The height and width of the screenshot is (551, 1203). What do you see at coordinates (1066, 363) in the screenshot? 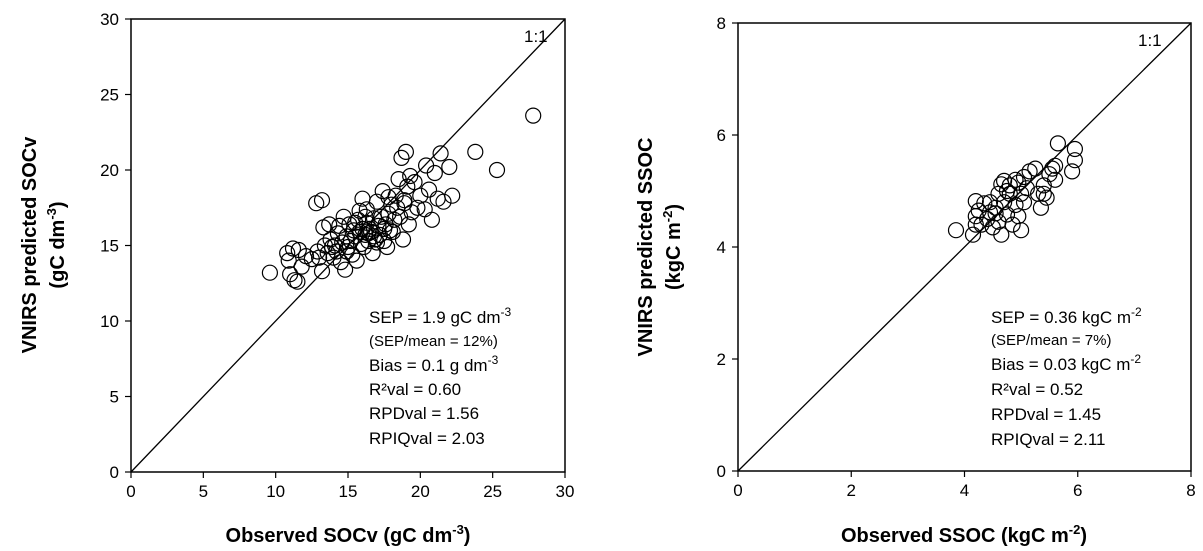
I see `stat-line: Bias = 0.03 kgC m-2` at bounding box center [1066, 363].